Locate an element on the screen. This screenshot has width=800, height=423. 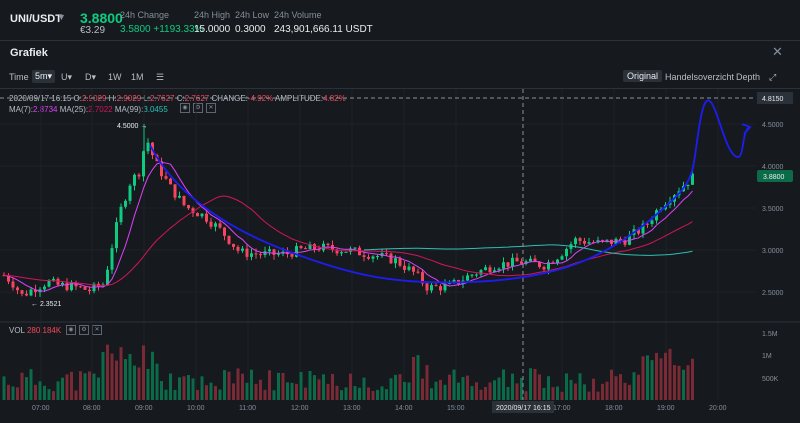
interval-1m: 1M is located at coordinates (137, 77).